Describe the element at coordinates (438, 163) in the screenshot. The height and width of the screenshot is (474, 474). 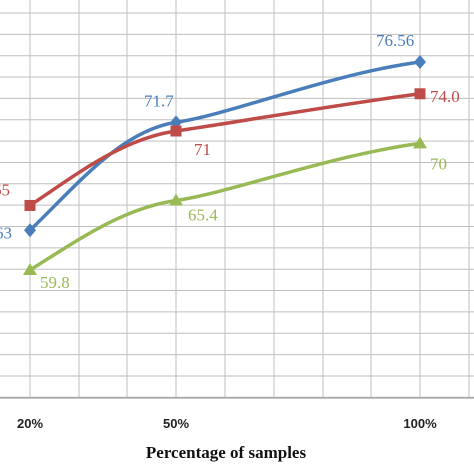
I see `data-label: 70` at that location.